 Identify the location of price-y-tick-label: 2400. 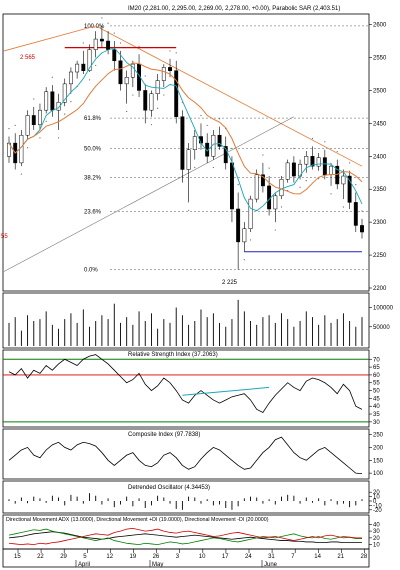
(380, 157).